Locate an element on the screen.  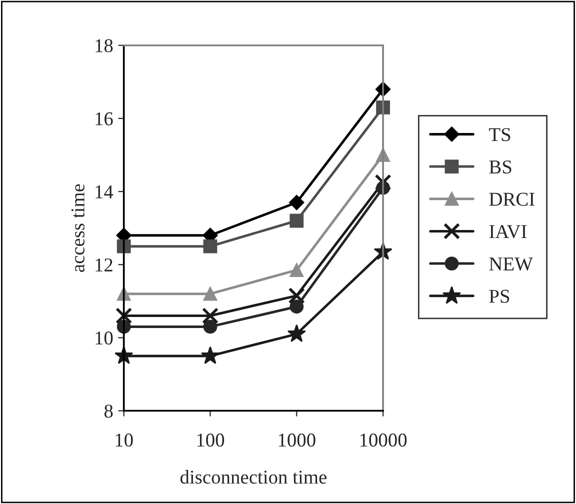
legend-label: NEW is located at coordinates (511, 264).